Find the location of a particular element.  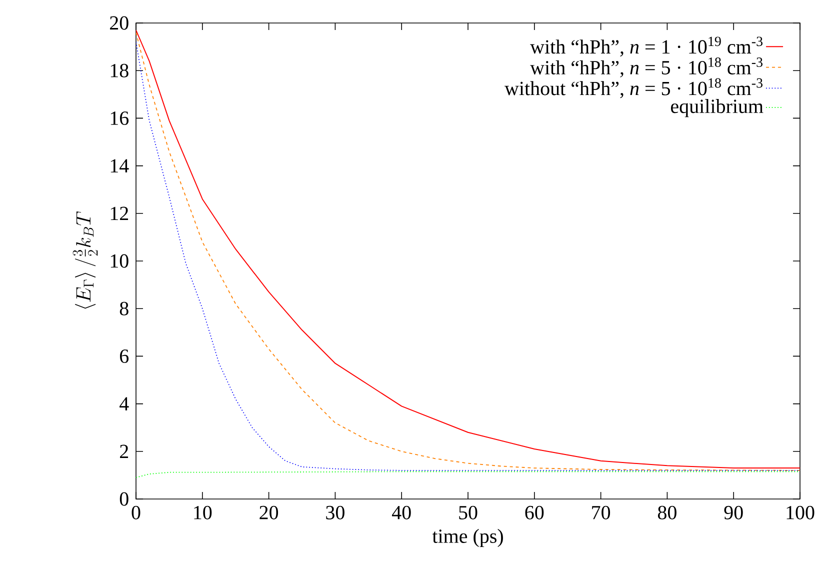

x-tick-label: 70 is located at coordinates (601, 513).